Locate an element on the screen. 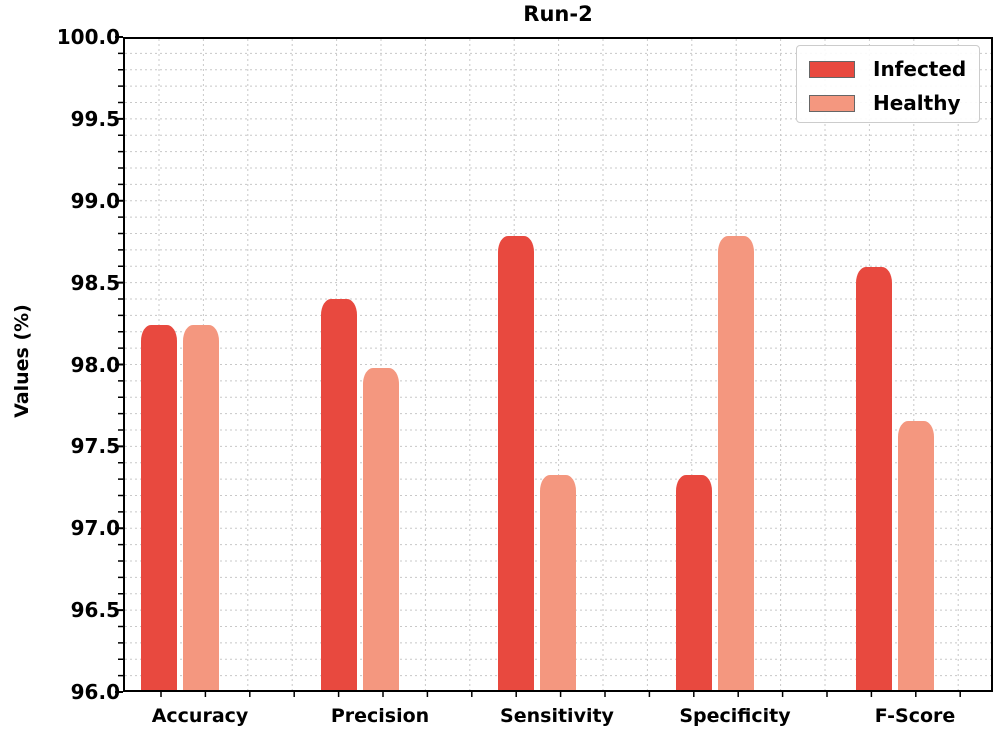 The height and width of the screenshot is (734, 1000). bar-healthy-f-score is located at coordinates (916, 555).